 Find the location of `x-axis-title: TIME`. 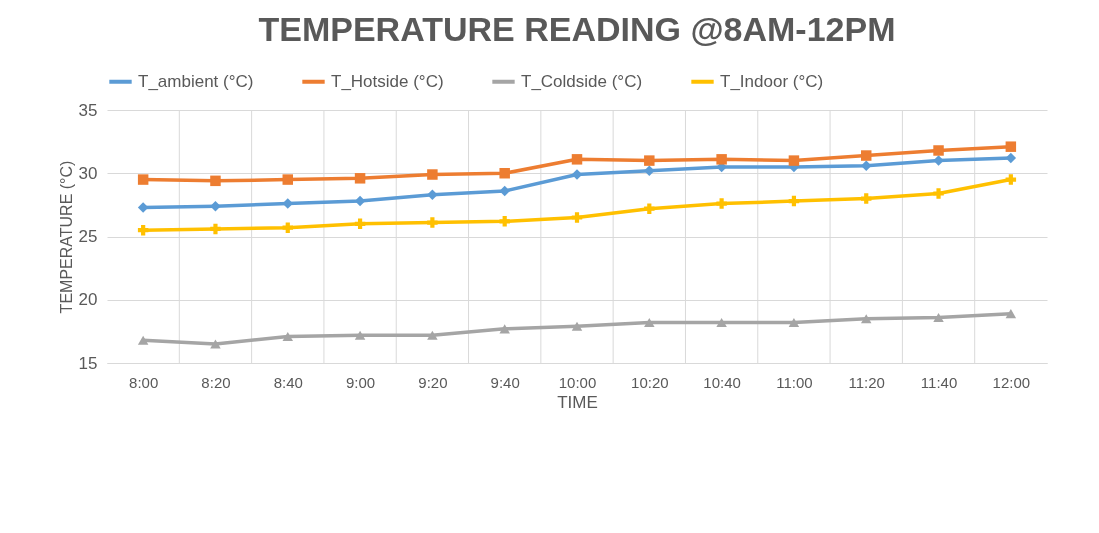

x-axis-title: TIME is located at coordinates (577, 402).